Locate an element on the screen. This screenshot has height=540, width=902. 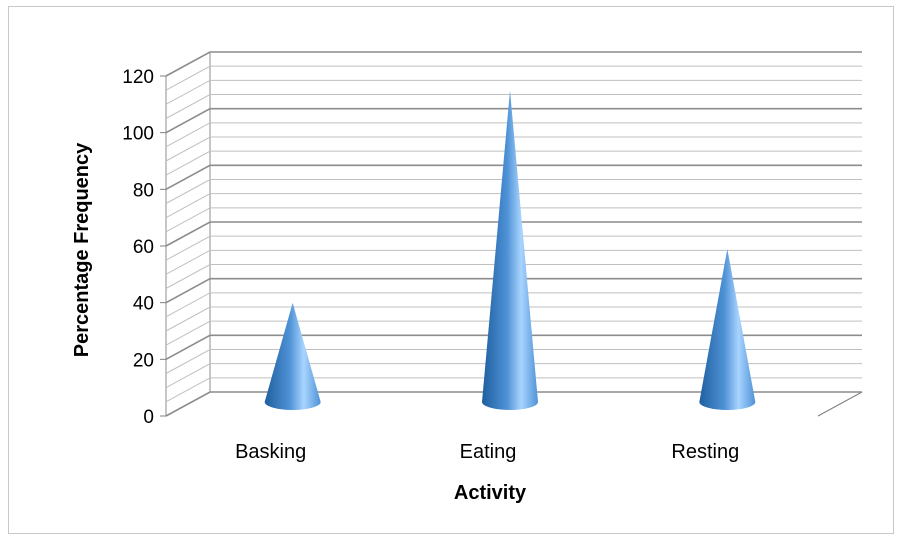
cone-eating is located at coordinates (510, 250).